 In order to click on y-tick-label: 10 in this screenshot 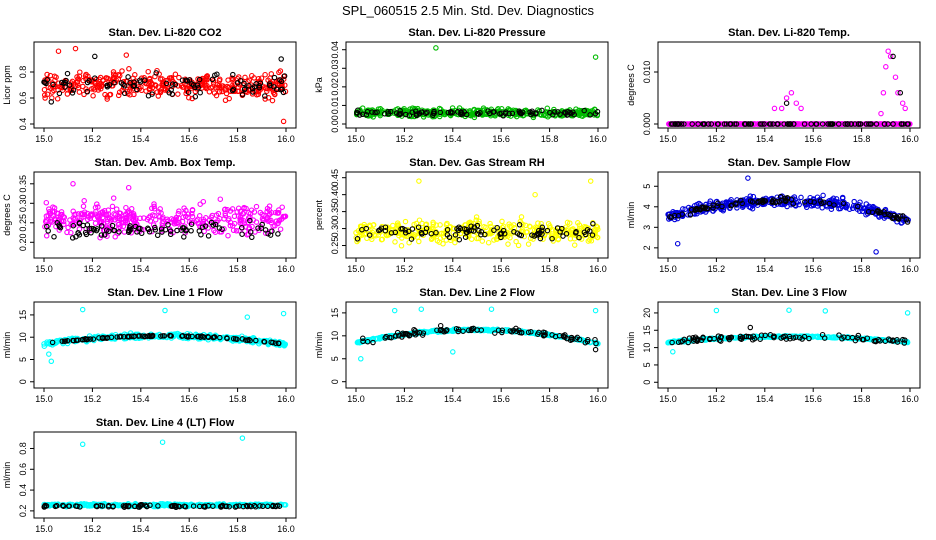, I will do `click(647, 348)`.